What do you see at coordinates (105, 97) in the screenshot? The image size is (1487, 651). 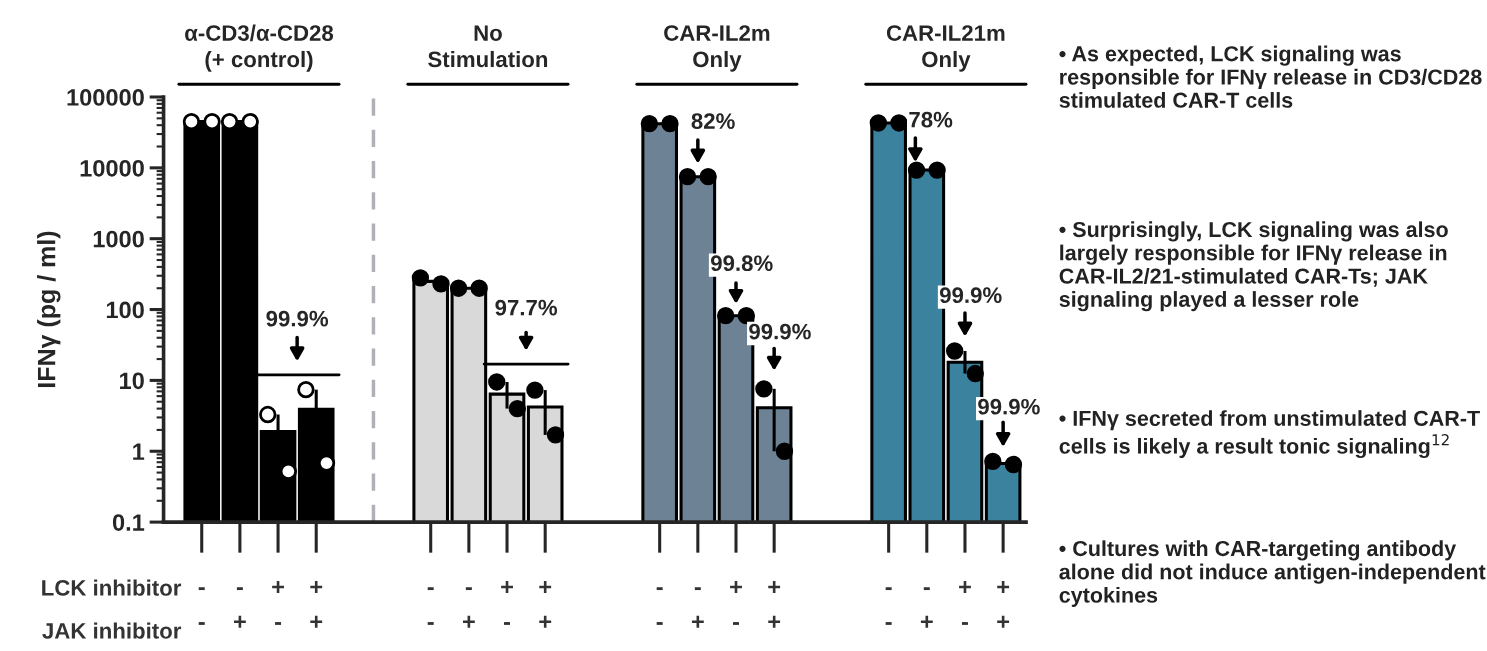 I see `y-tick-label: 100000` at bounding box center [105, 97].